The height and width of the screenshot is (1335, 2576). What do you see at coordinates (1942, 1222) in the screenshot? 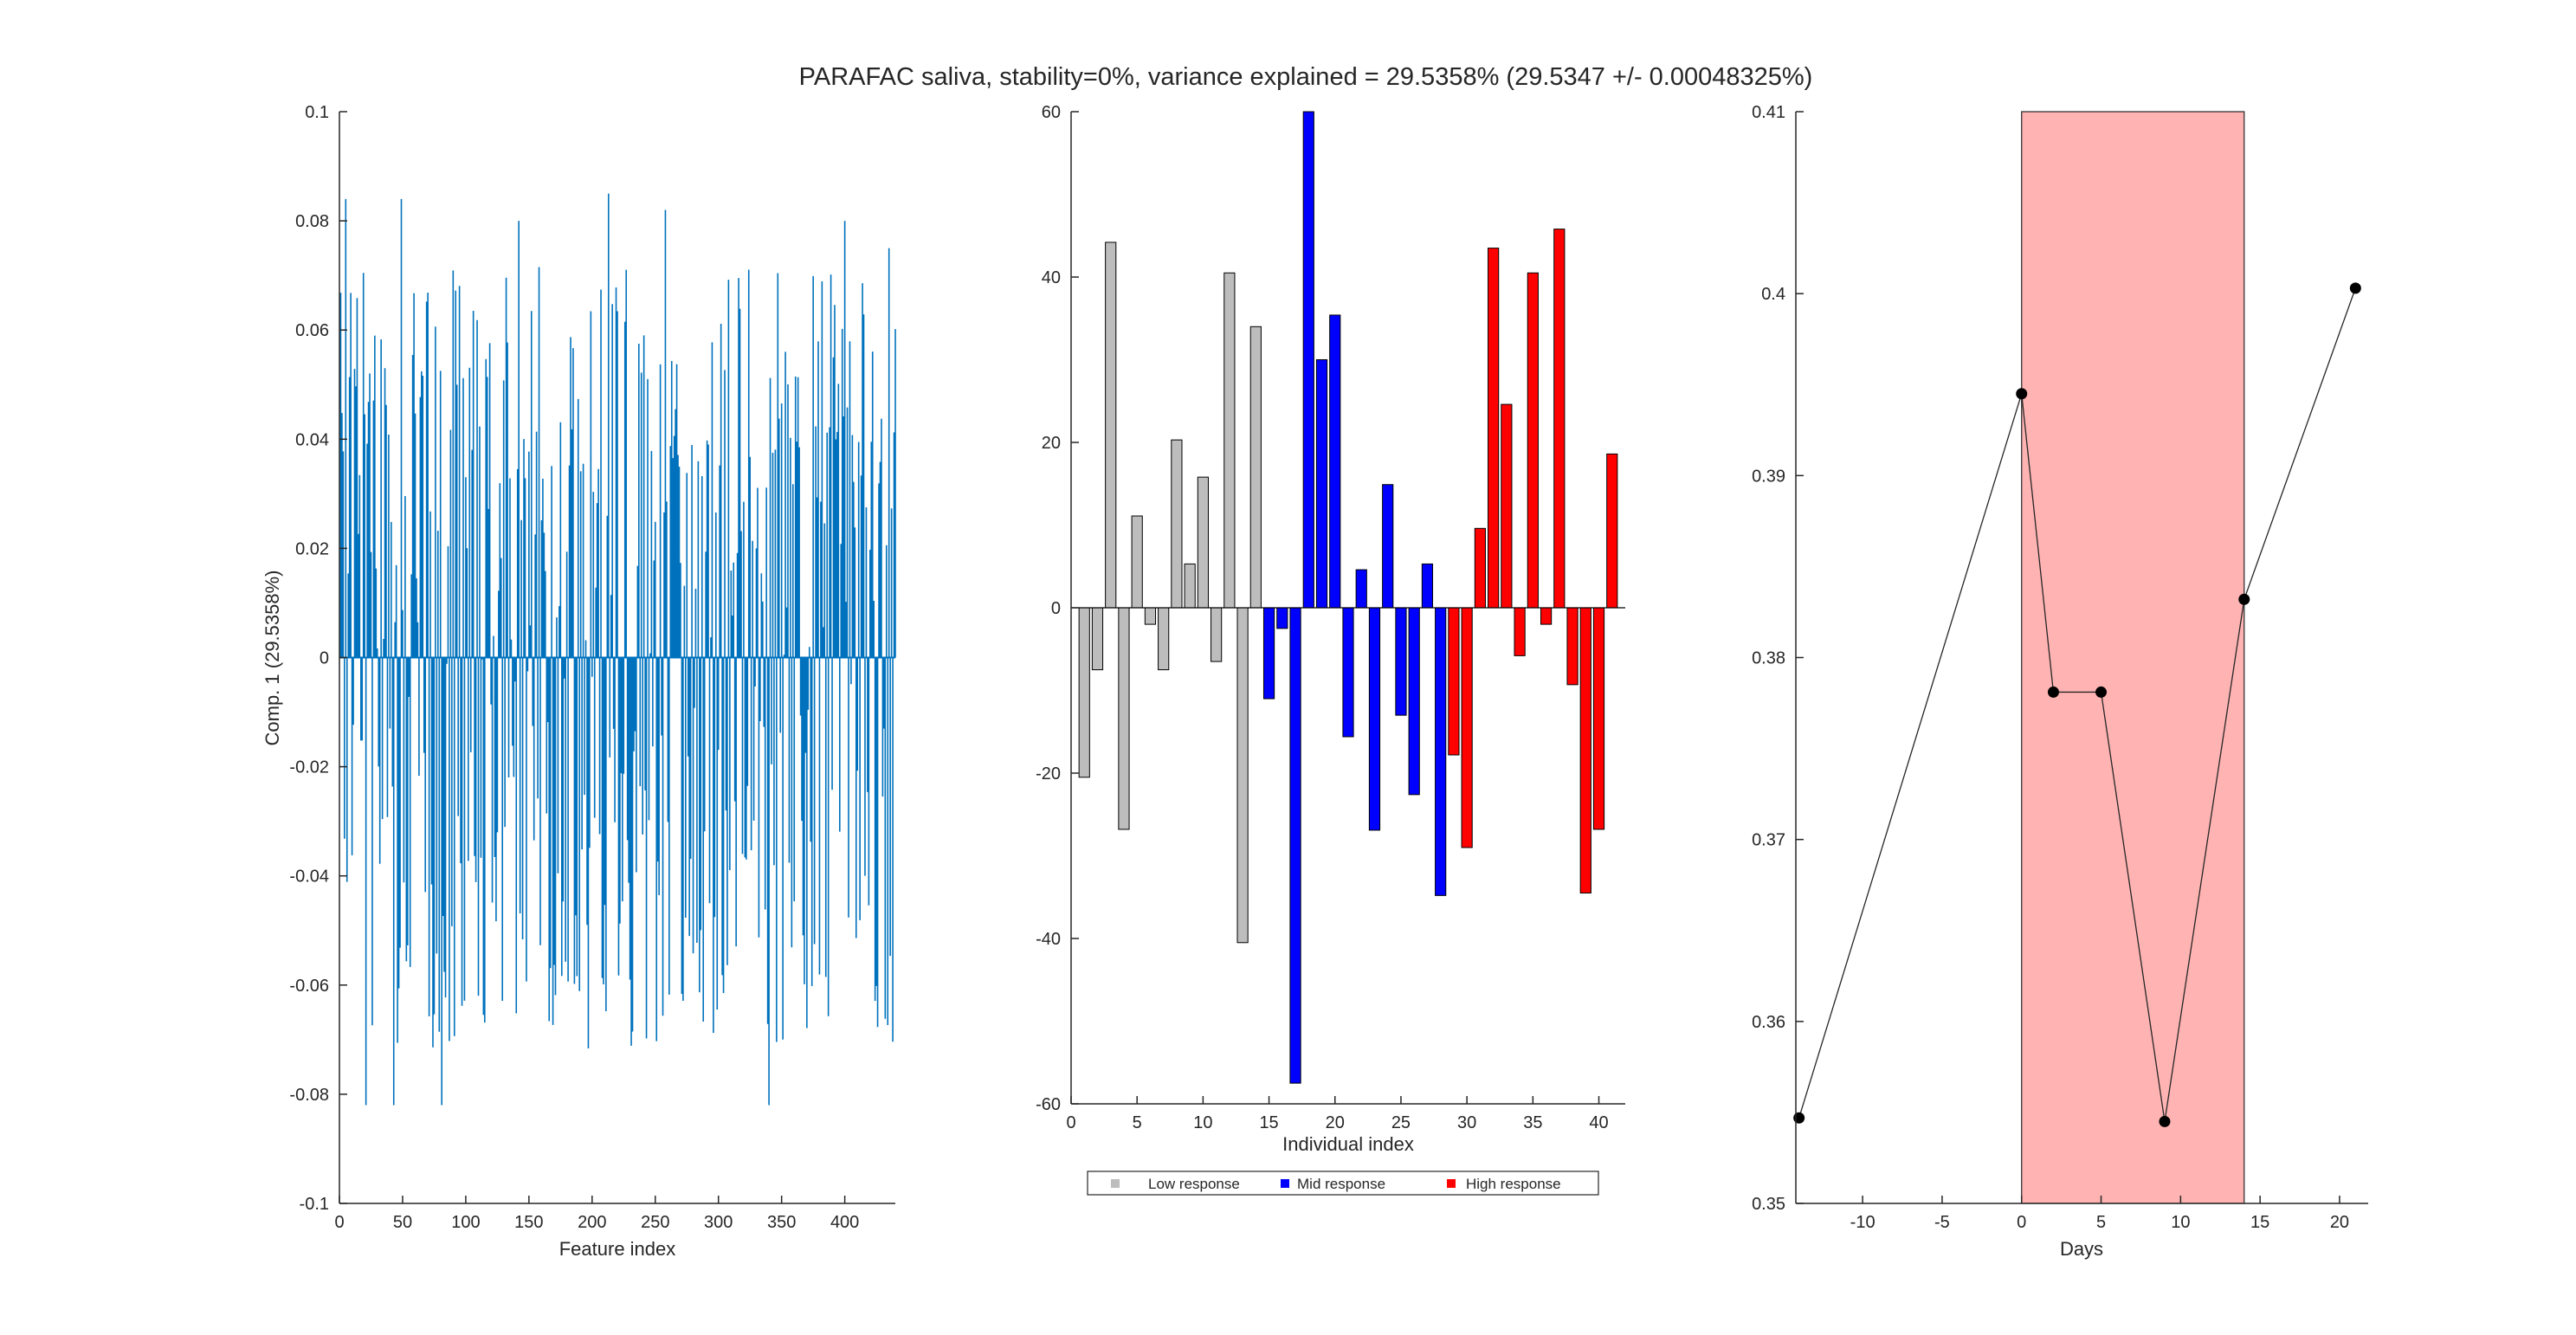
I see `p3-xtick-label: -5` at bounding box center [1942, 1222].